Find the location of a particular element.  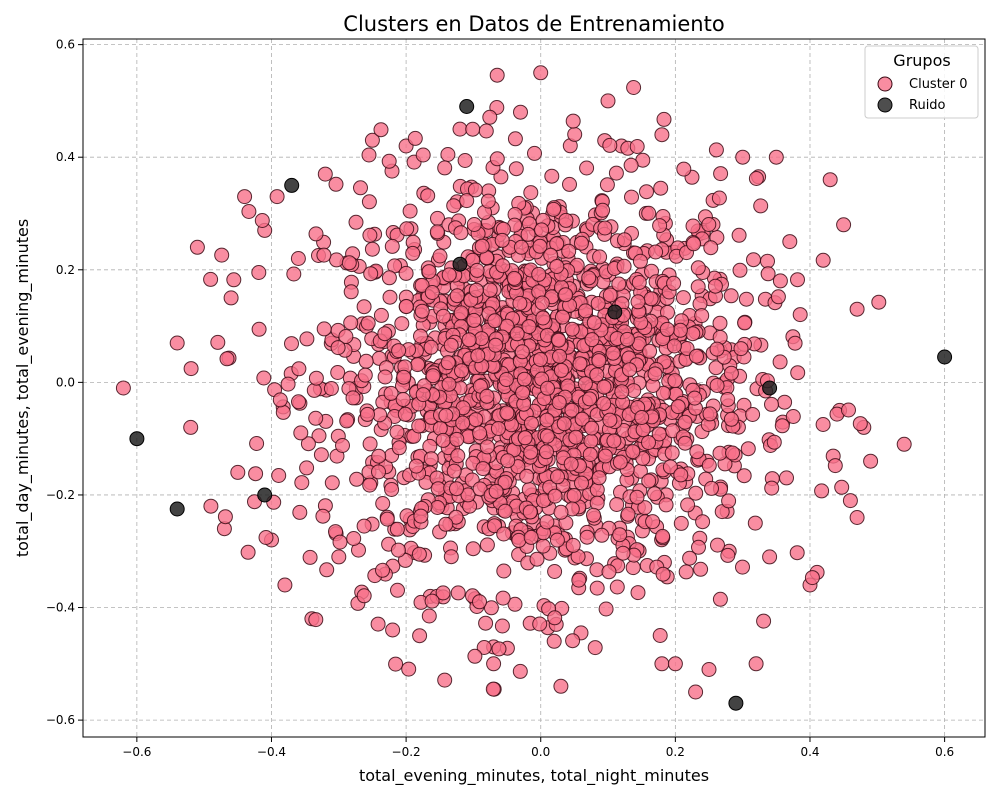

y-tick-label: 0.2 is located at coordinates (65, 270).